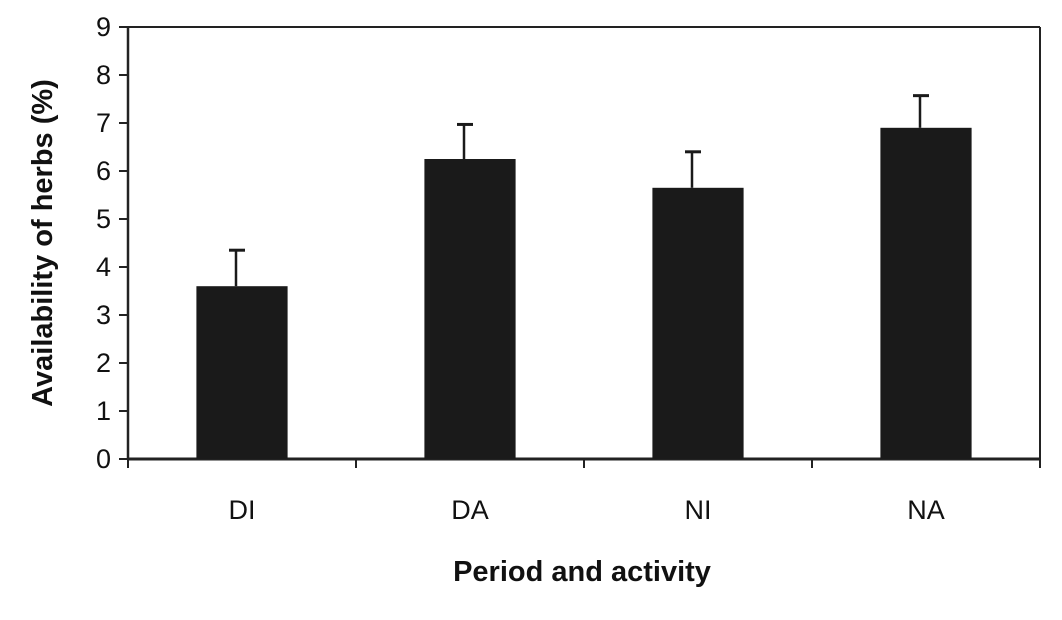 This screenshot has width=1062, height=620. What do you see at coordinates (43, 243) in the screenshot?
I see `y-axis-title: Availability of herbs (%)` at bounding box center [43, 243].